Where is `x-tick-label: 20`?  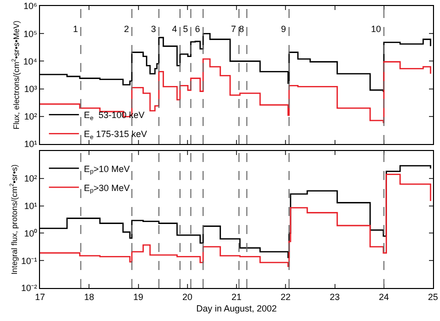
x-tick-label: 20 is located at coordinates (187, 297).